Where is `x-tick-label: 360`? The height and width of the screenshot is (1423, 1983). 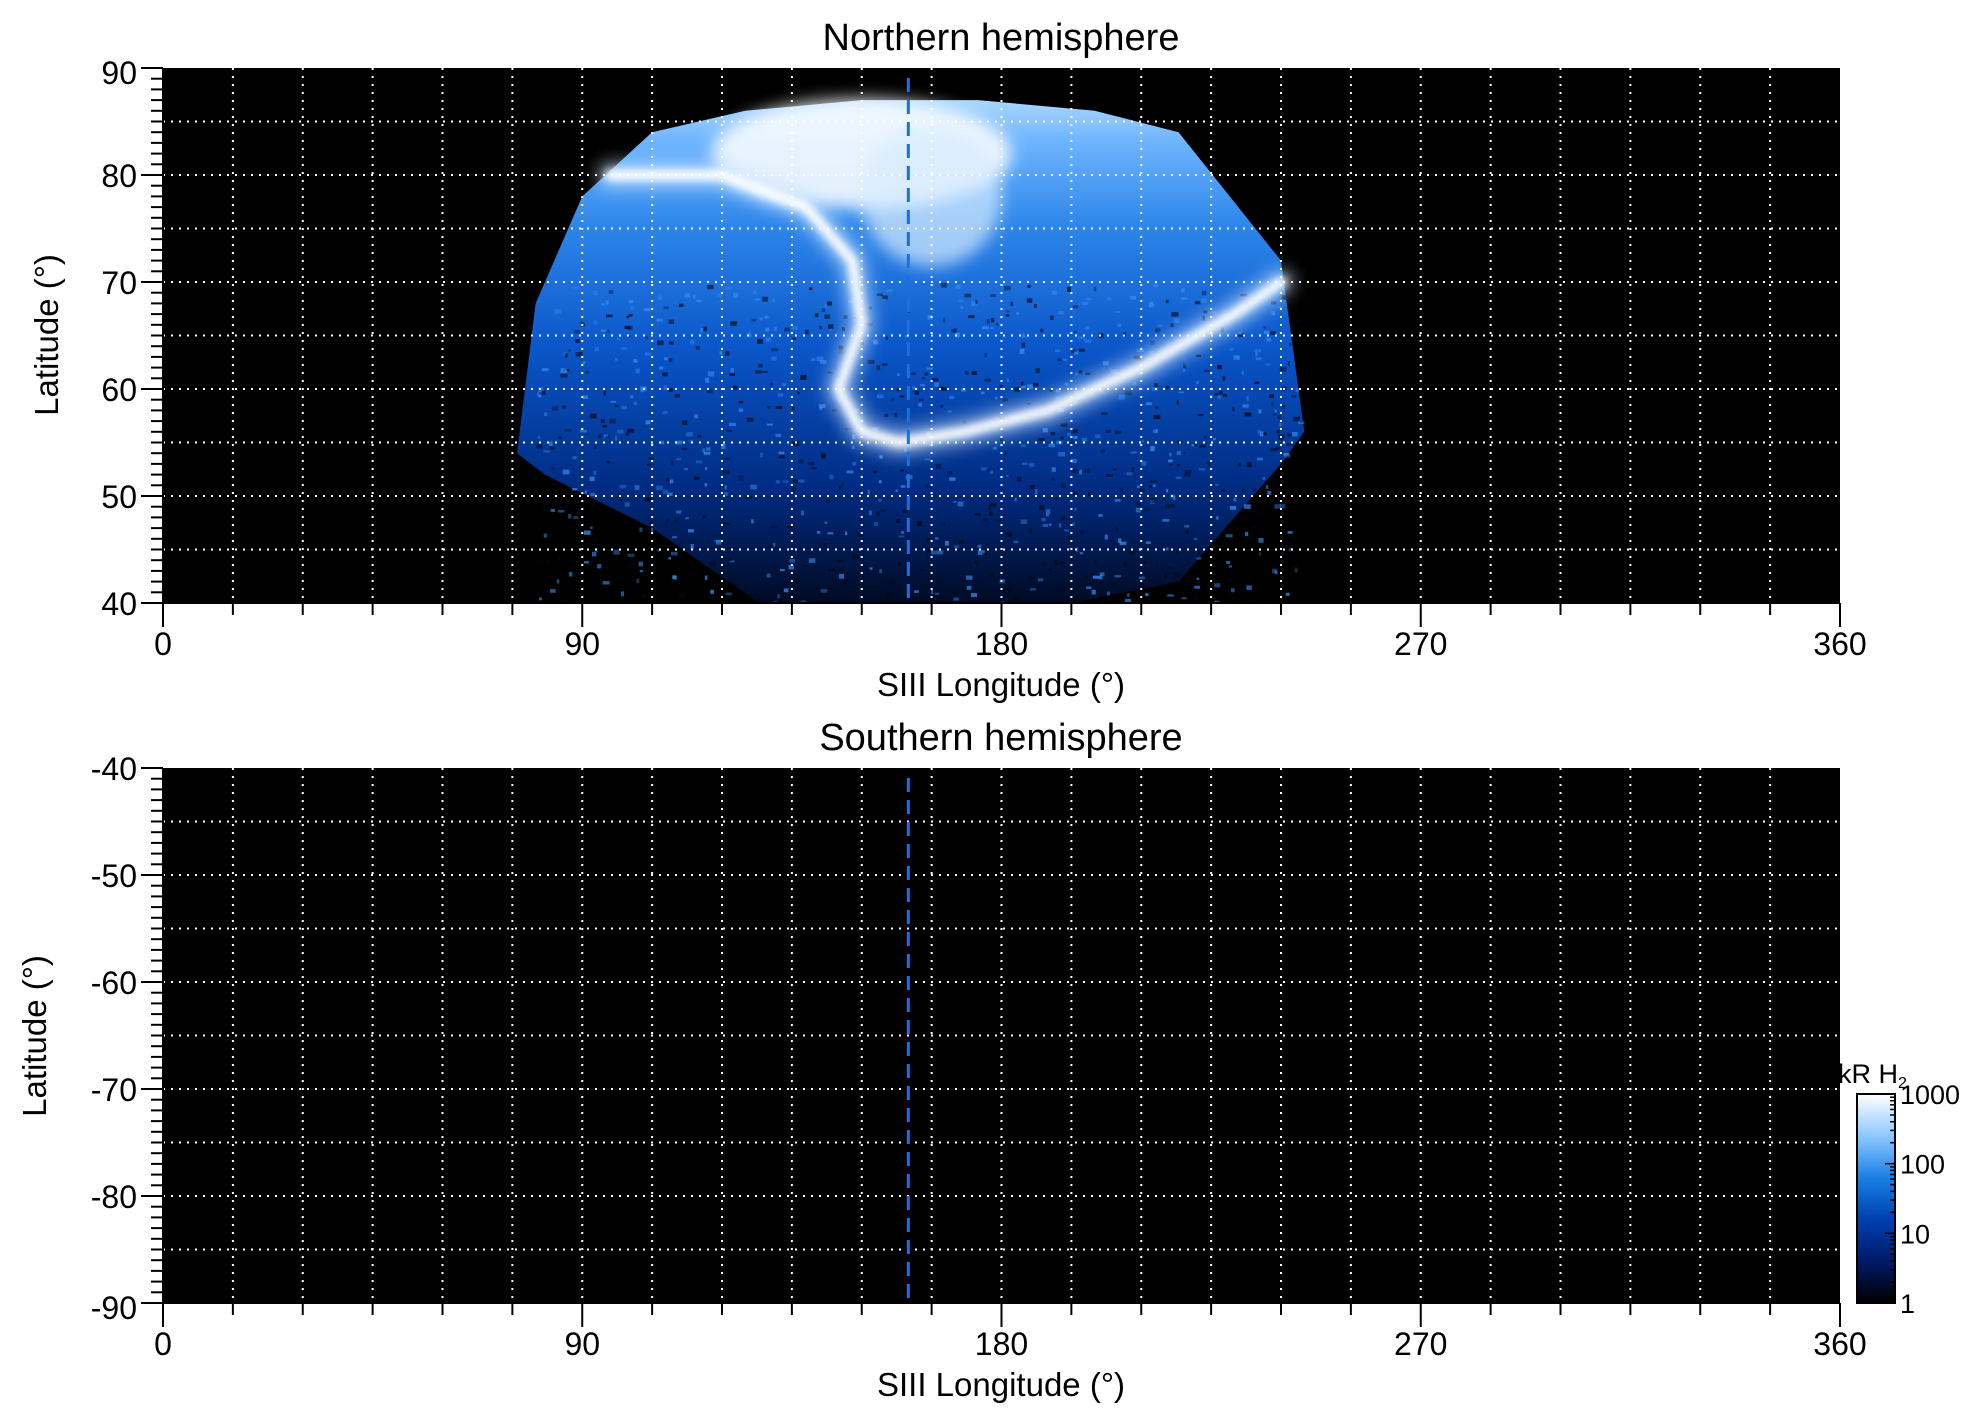
x-tick-label: 360 is located at coordinates (1839, 644).